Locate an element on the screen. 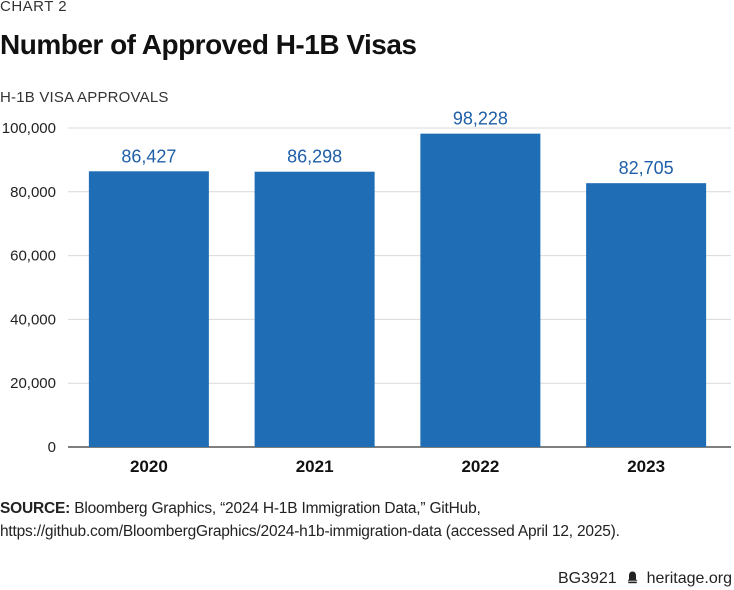 This screenshot has height=590, width=734. site-link: heritage.org is located at coordinates (689, 578).